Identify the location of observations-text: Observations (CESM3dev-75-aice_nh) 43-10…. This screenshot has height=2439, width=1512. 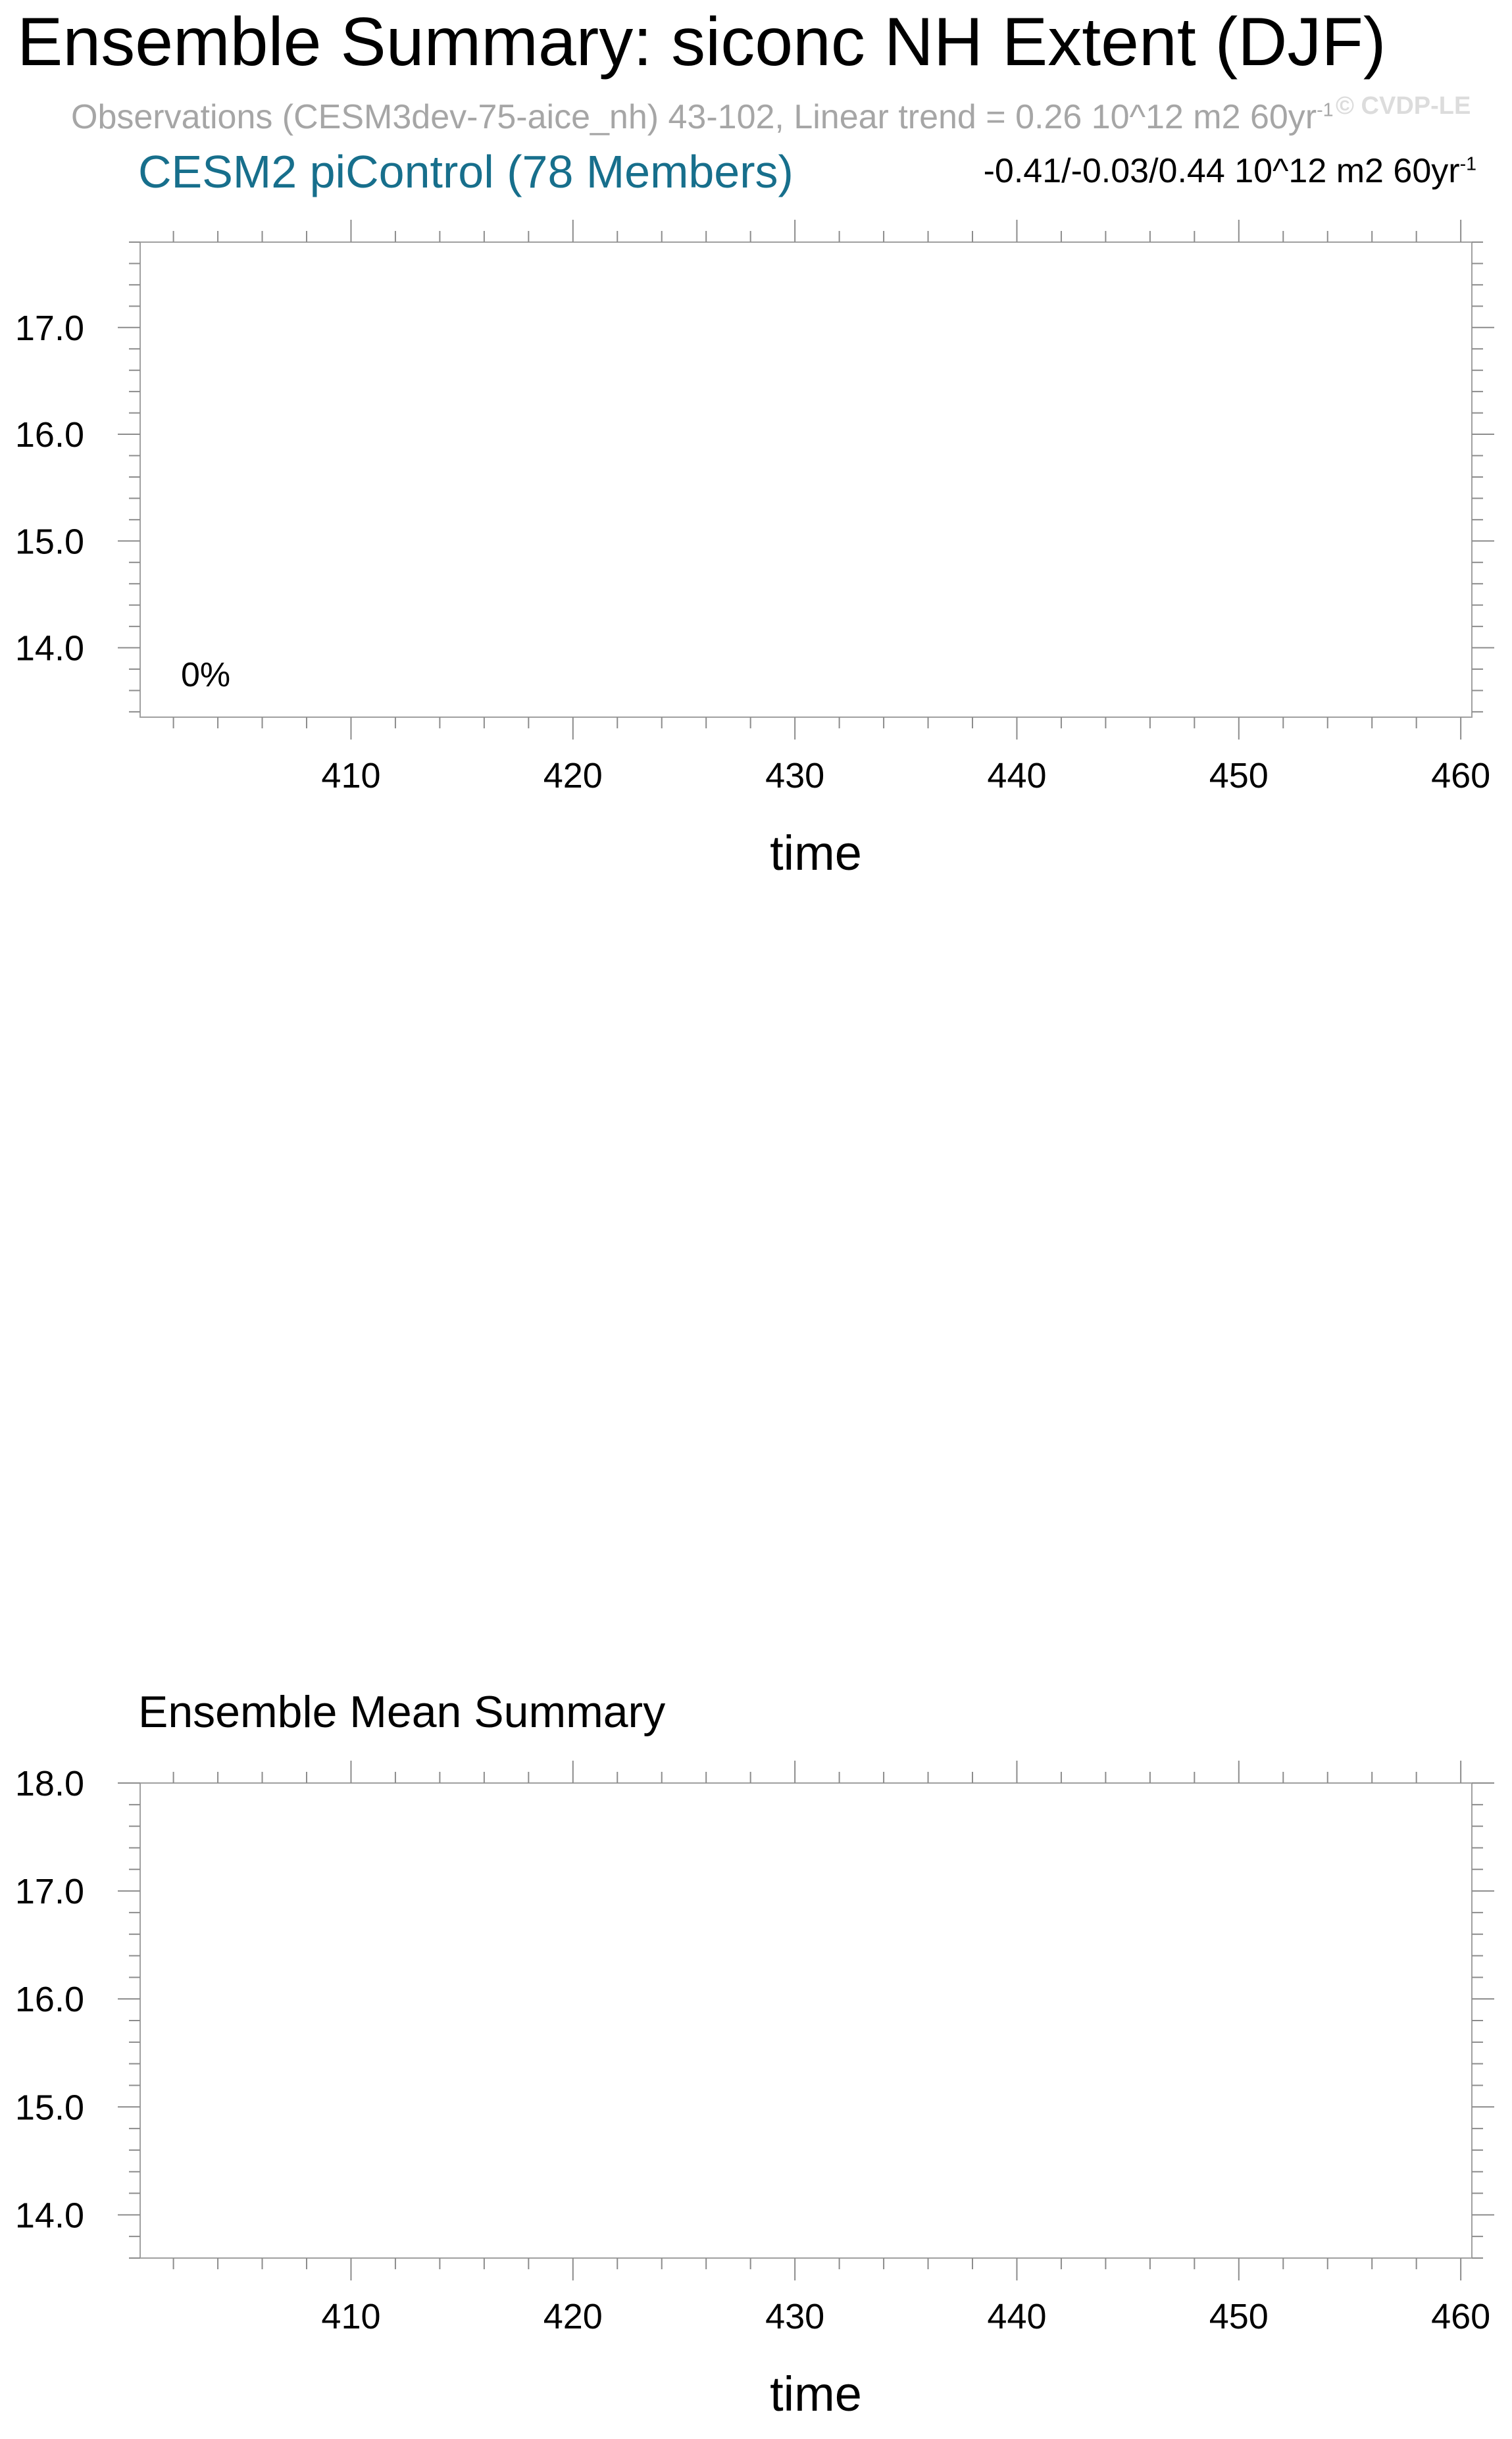
(694, 117).